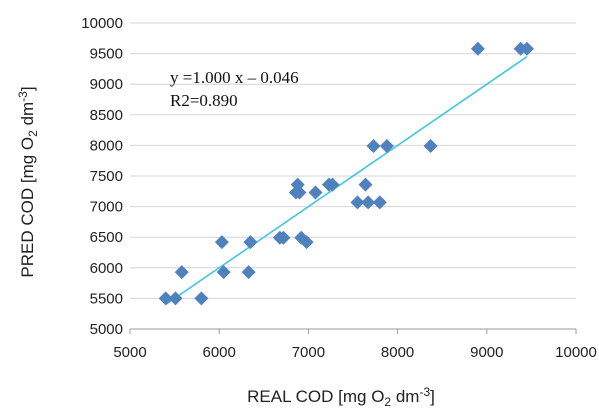 The width and height of the screenshot is (599, 413). Describe the element at coordinates (204, 100) in the screenshot. I see `r2-text: R2=0.890` at that location.